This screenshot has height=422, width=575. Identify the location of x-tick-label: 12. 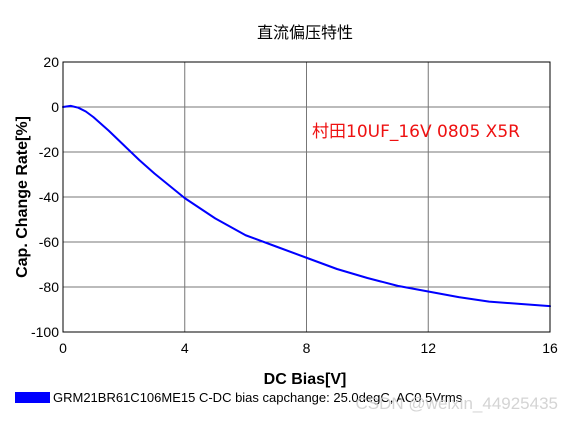
(428, 348).